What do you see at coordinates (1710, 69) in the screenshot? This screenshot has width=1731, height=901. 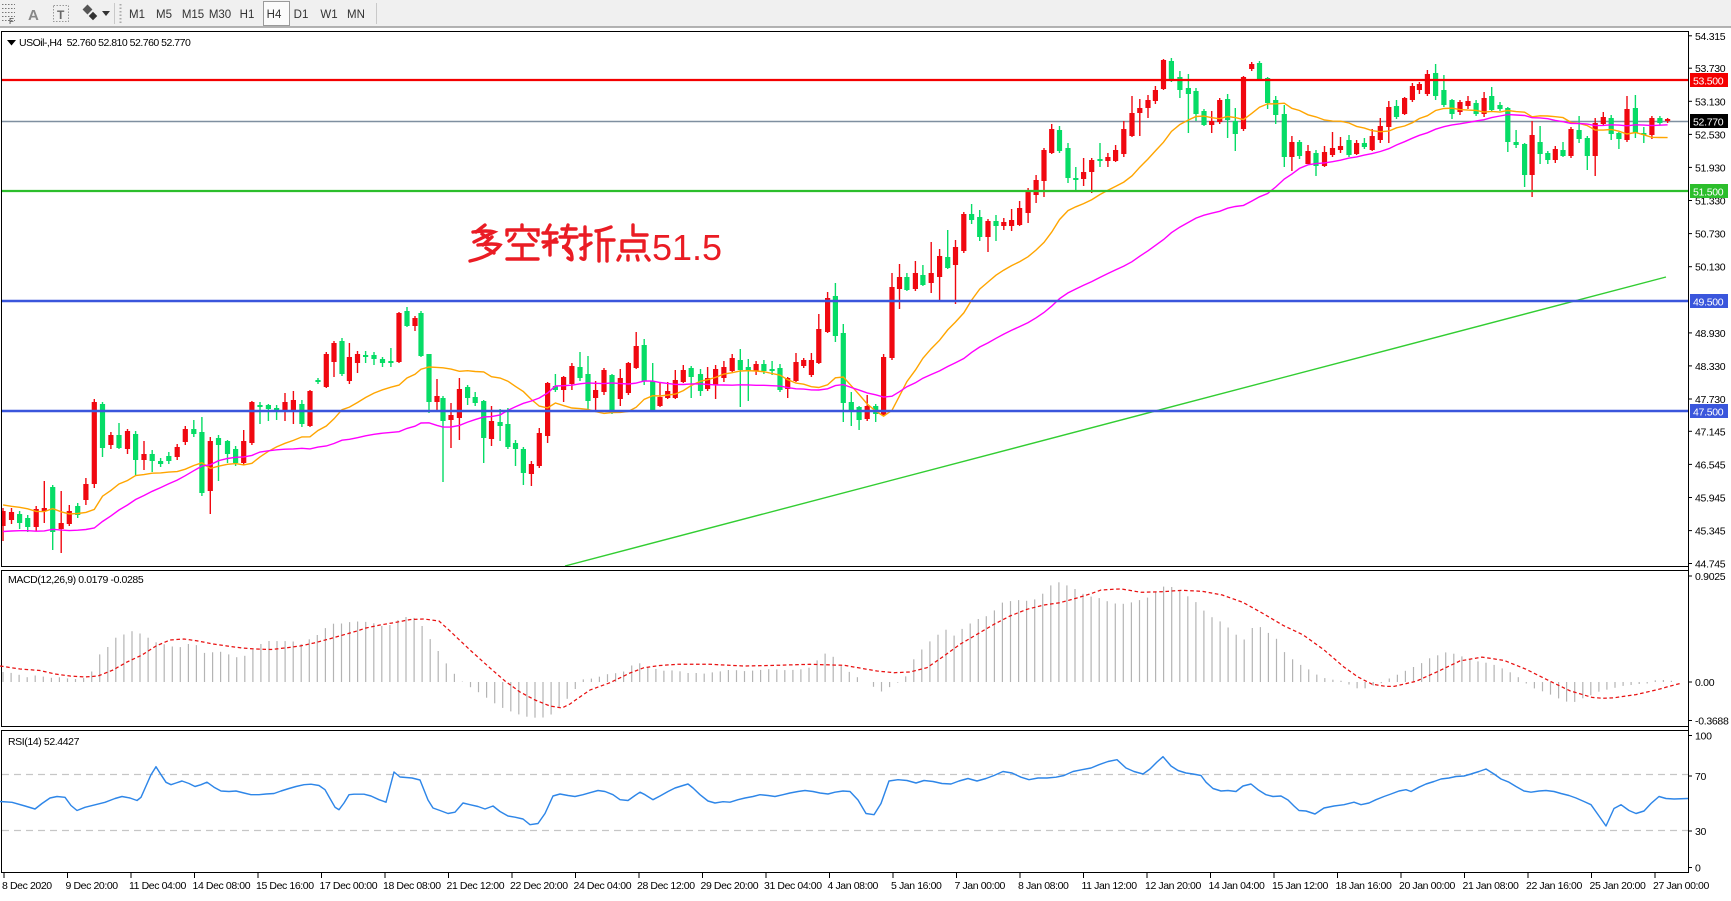 I see `svg-text: 53.730` at bounding box center [1710, 69].